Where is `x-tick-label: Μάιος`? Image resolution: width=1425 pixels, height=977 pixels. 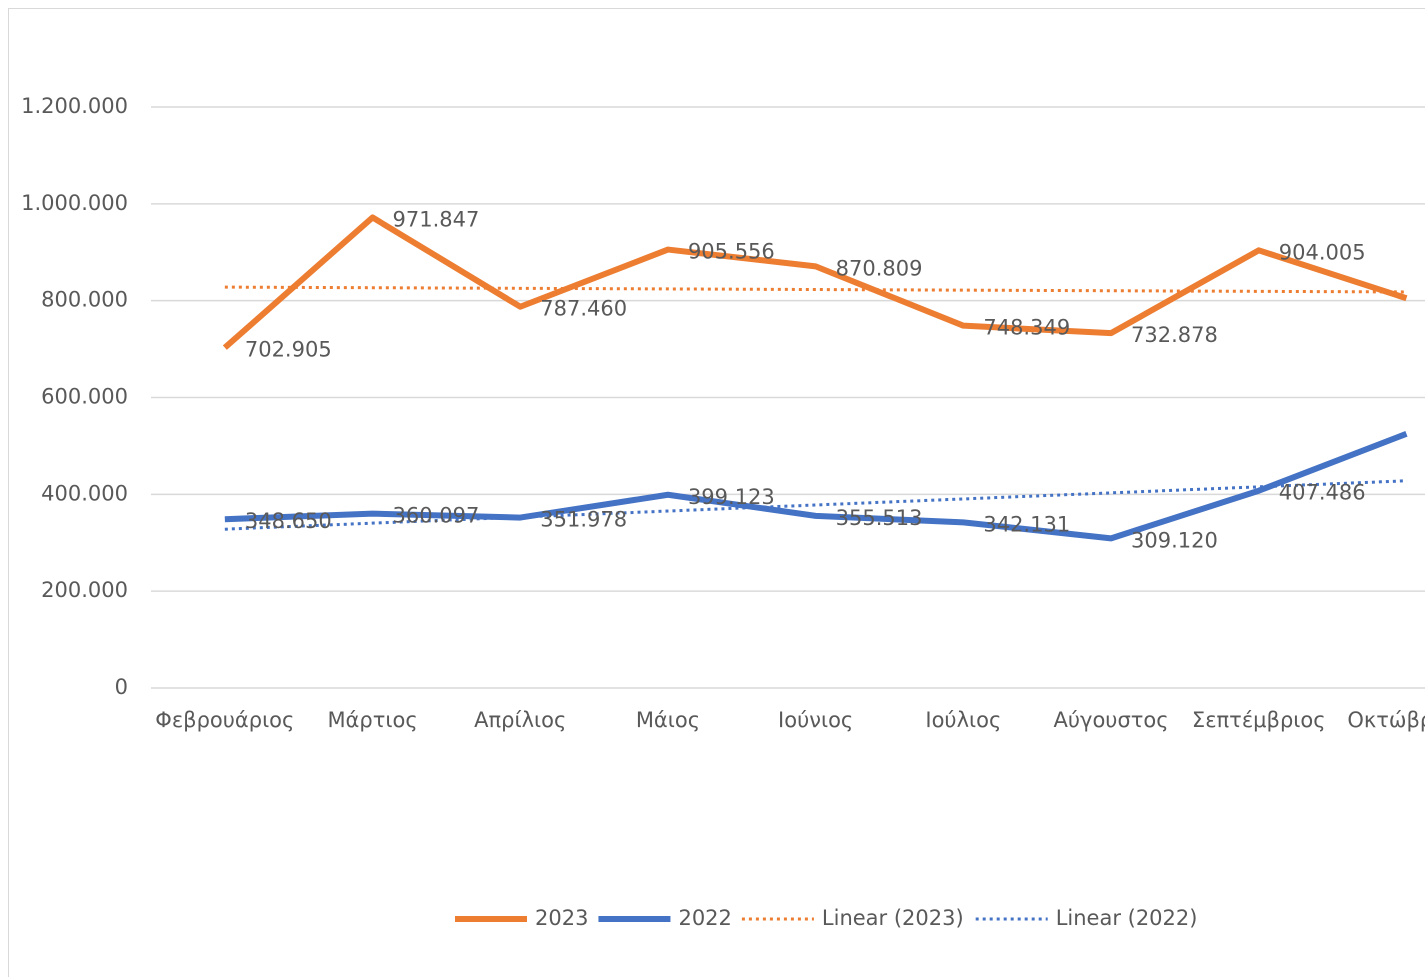 x-tick-label: Μάιος is located at coordinates (668, 720).